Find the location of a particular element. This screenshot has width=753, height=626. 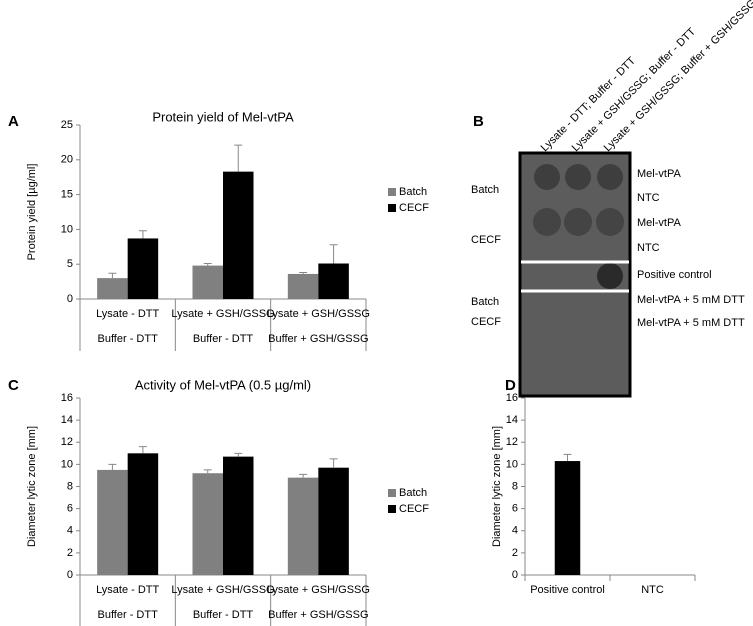

row-label: Positive control is located at coordinates (674, 275).